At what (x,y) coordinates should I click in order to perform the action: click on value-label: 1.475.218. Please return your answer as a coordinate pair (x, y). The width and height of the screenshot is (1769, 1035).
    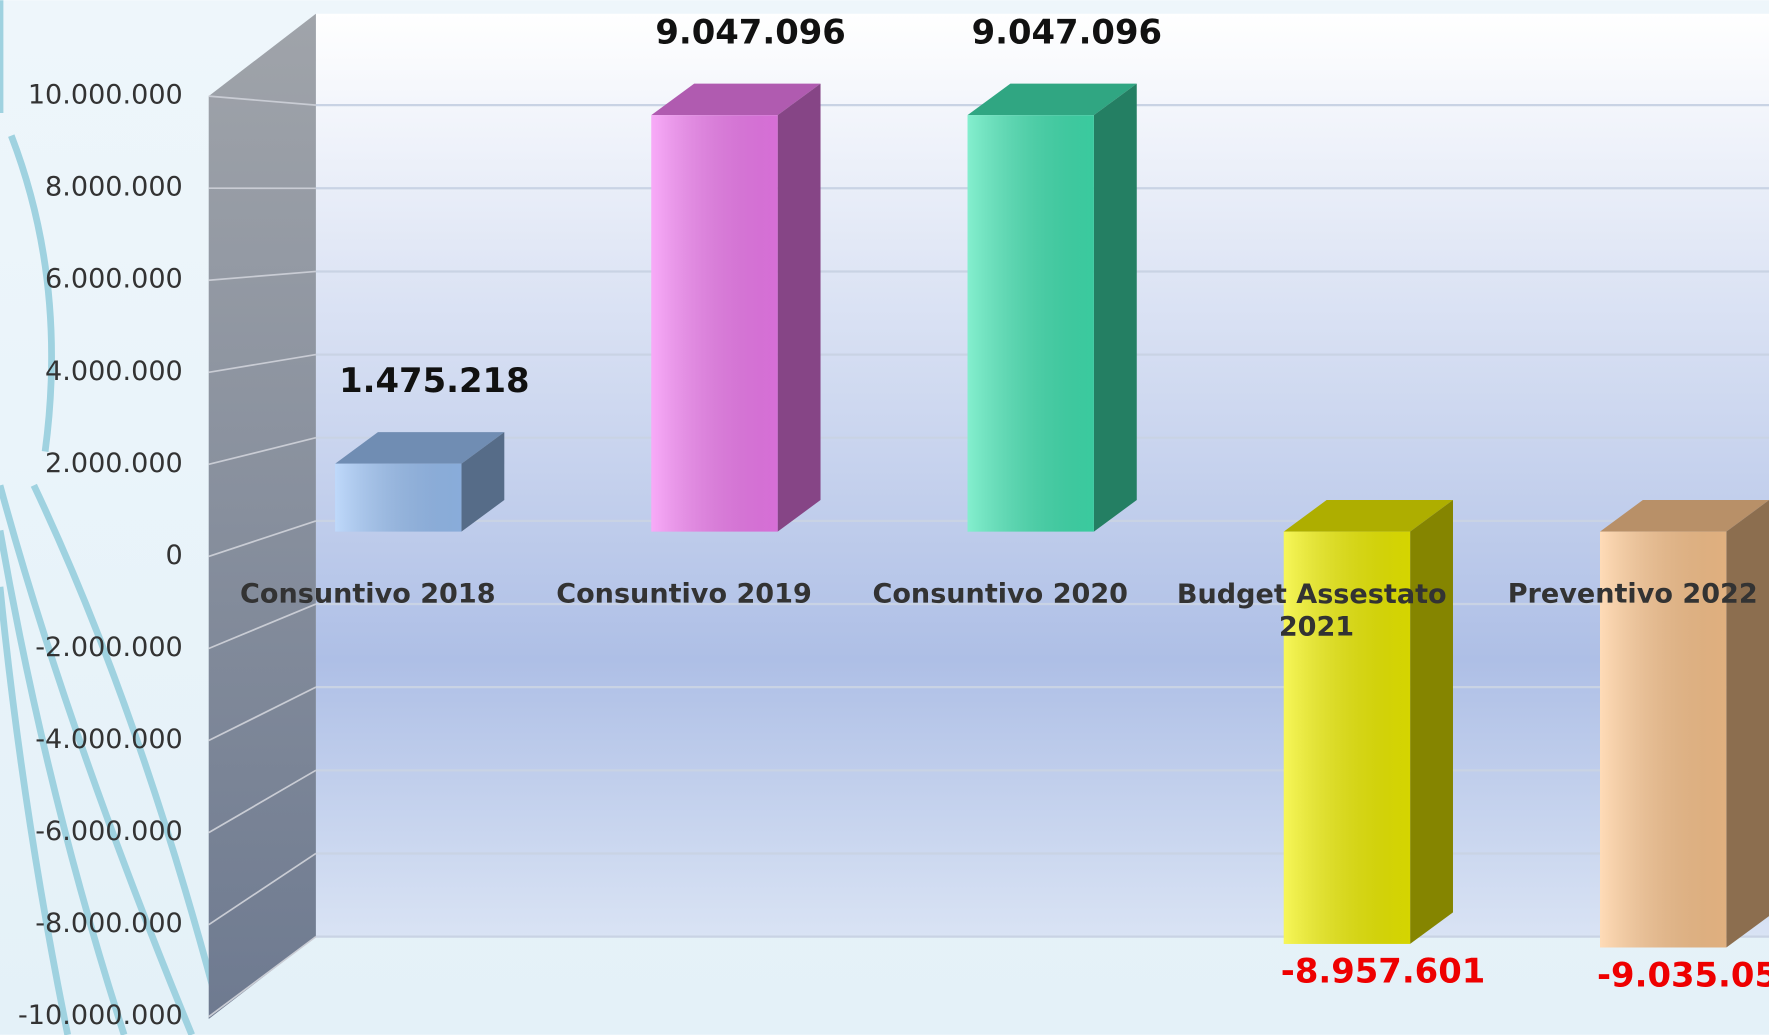
    Looking at the image, I should click on (434, 380).